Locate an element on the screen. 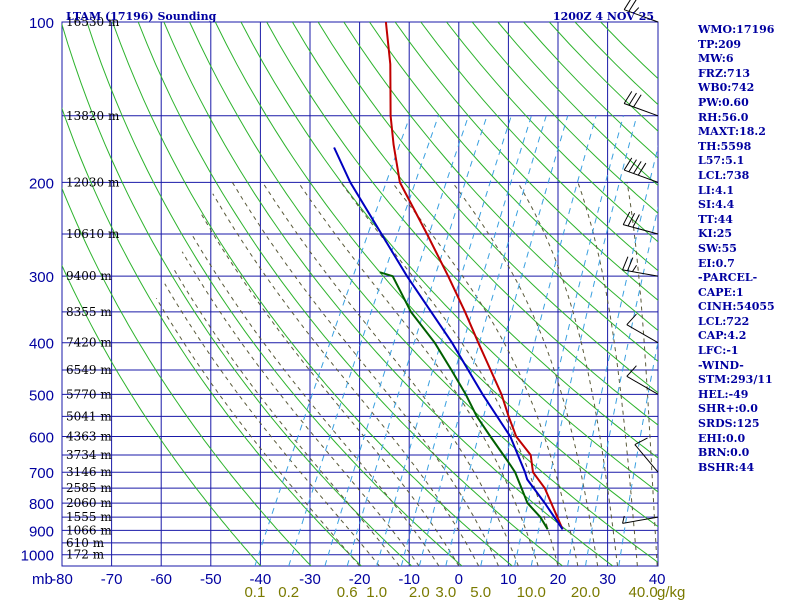  index-line: SW:55 is located at coordinates (717, 248).